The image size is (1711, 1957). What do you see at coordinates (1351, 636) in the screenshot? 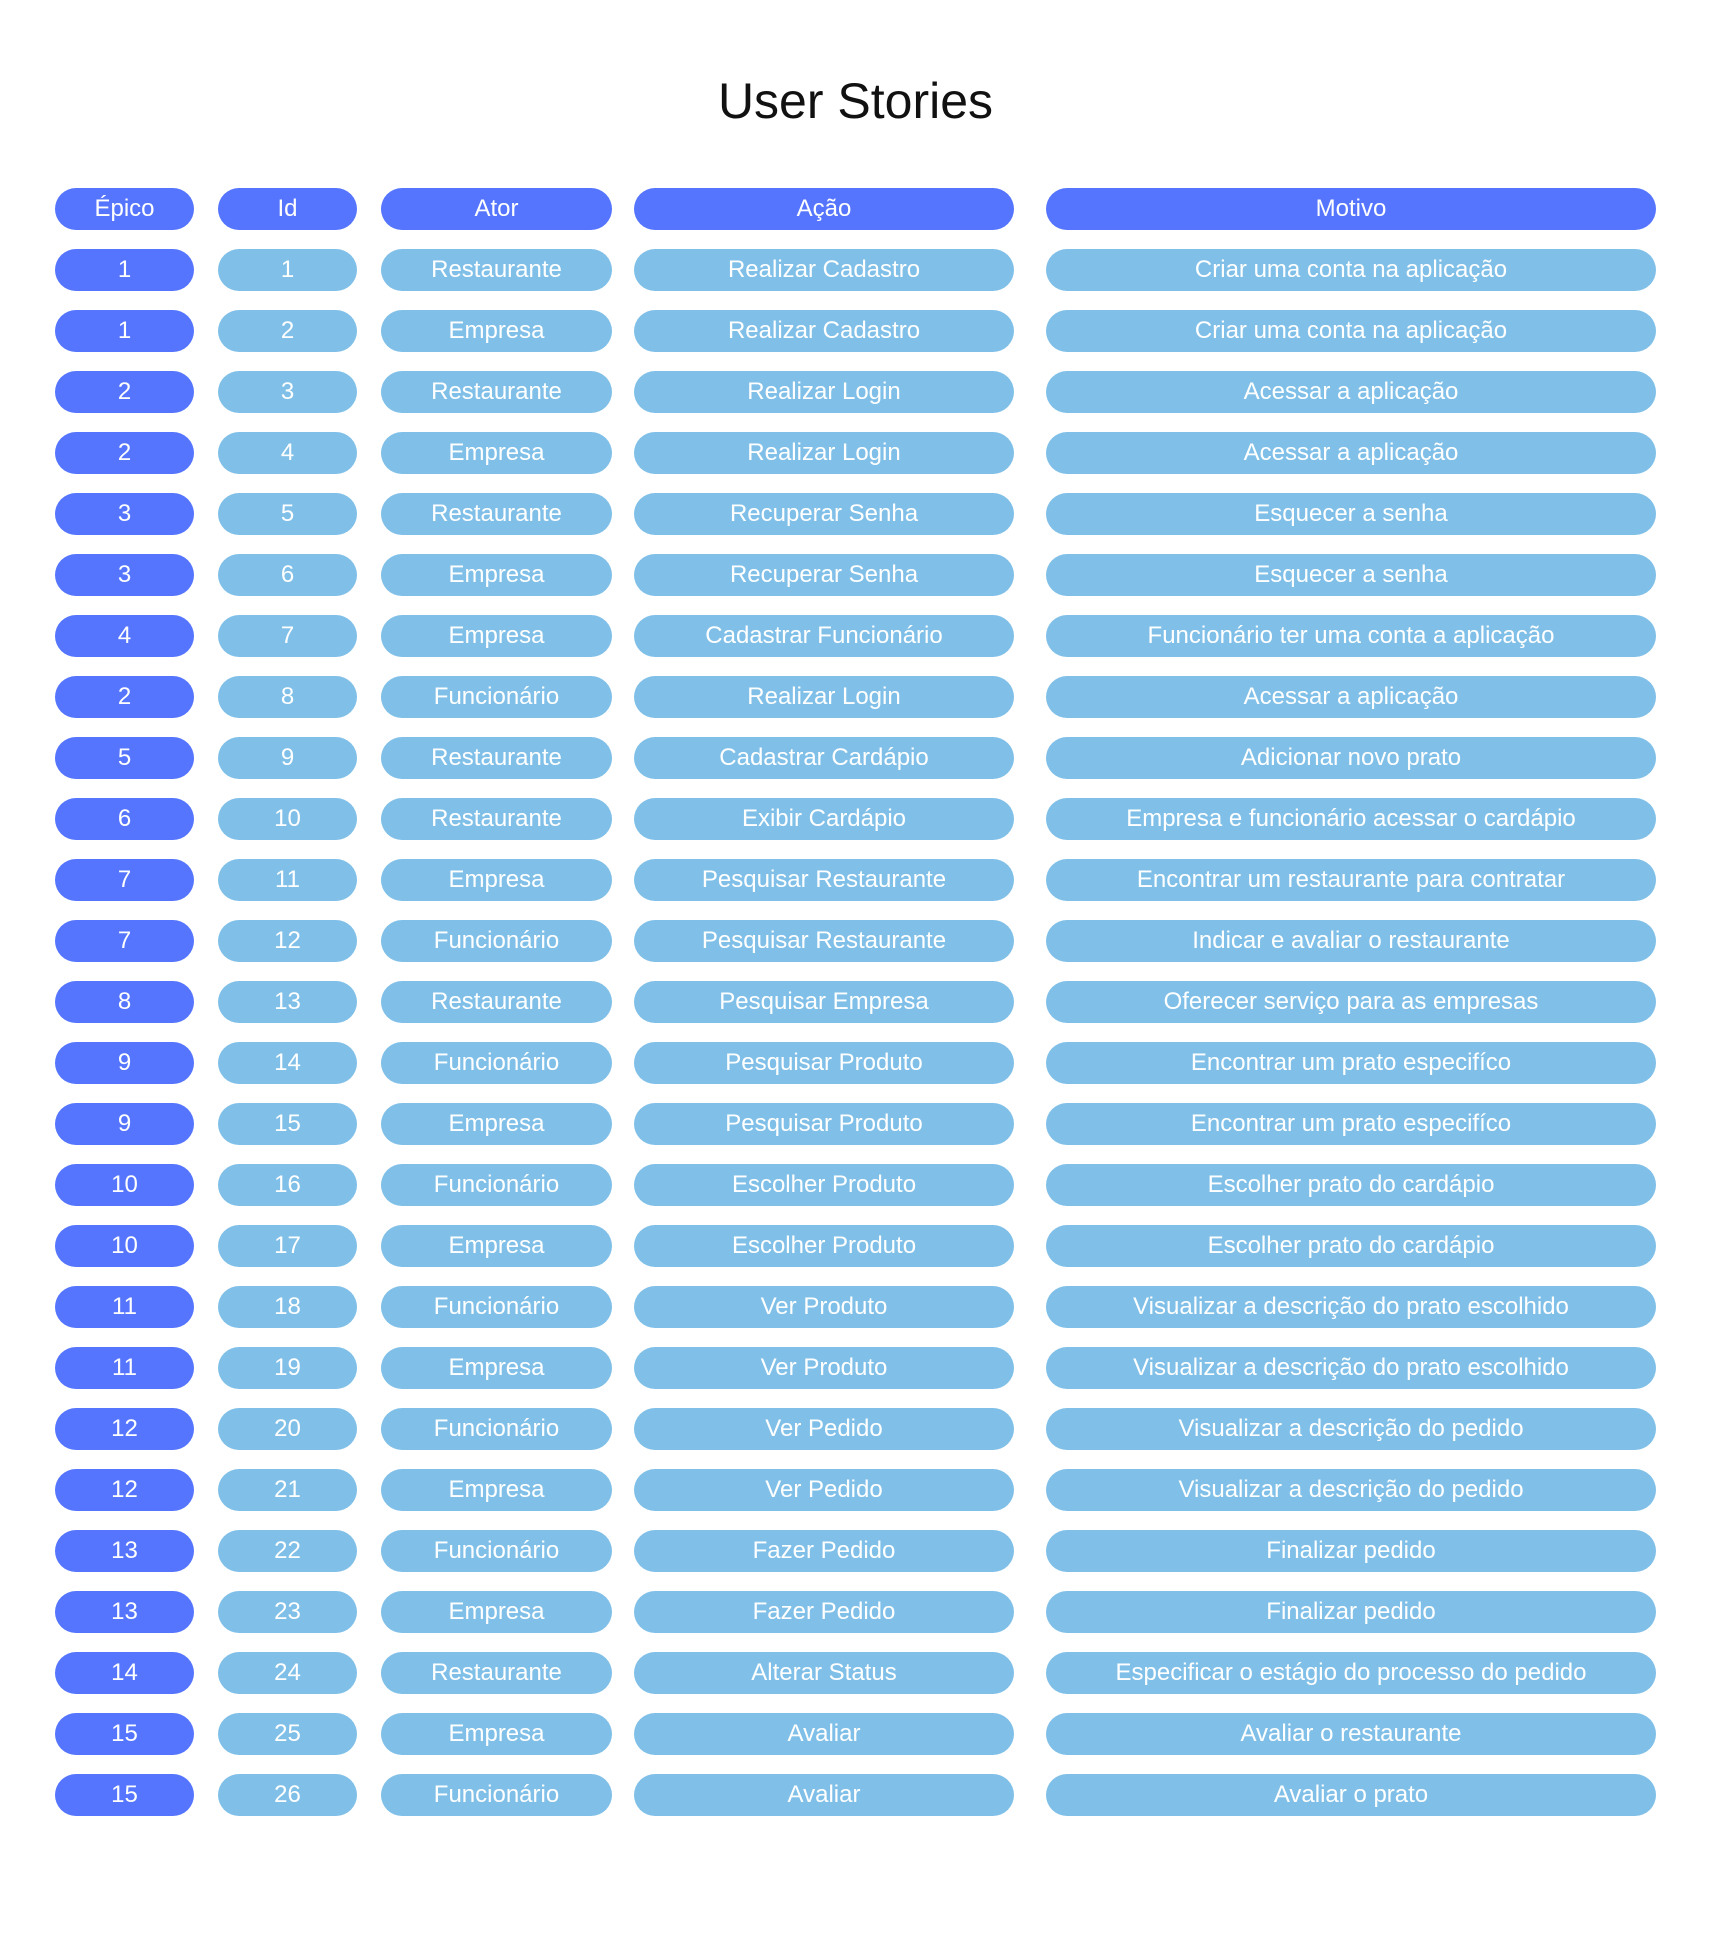
I see `cell-motivo: Funcionário ter uma conta a aplicação` at bounding box center [1351, 636].